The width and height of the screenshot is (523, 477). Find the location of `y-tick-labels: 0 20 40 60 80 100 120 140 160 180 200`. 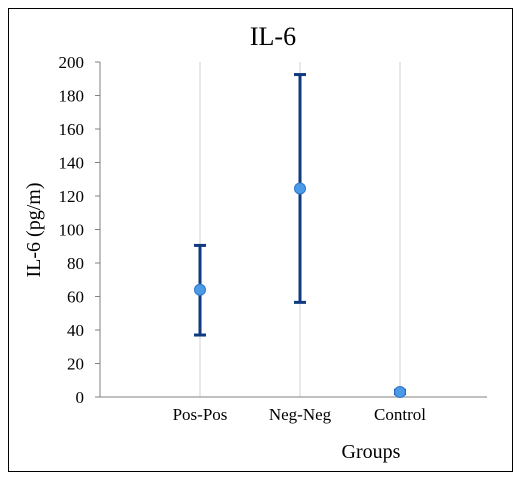

y-tick-labels: 0 20 40 60 80 100 120 140 160 180 200 is located at coordinates (72, 230).